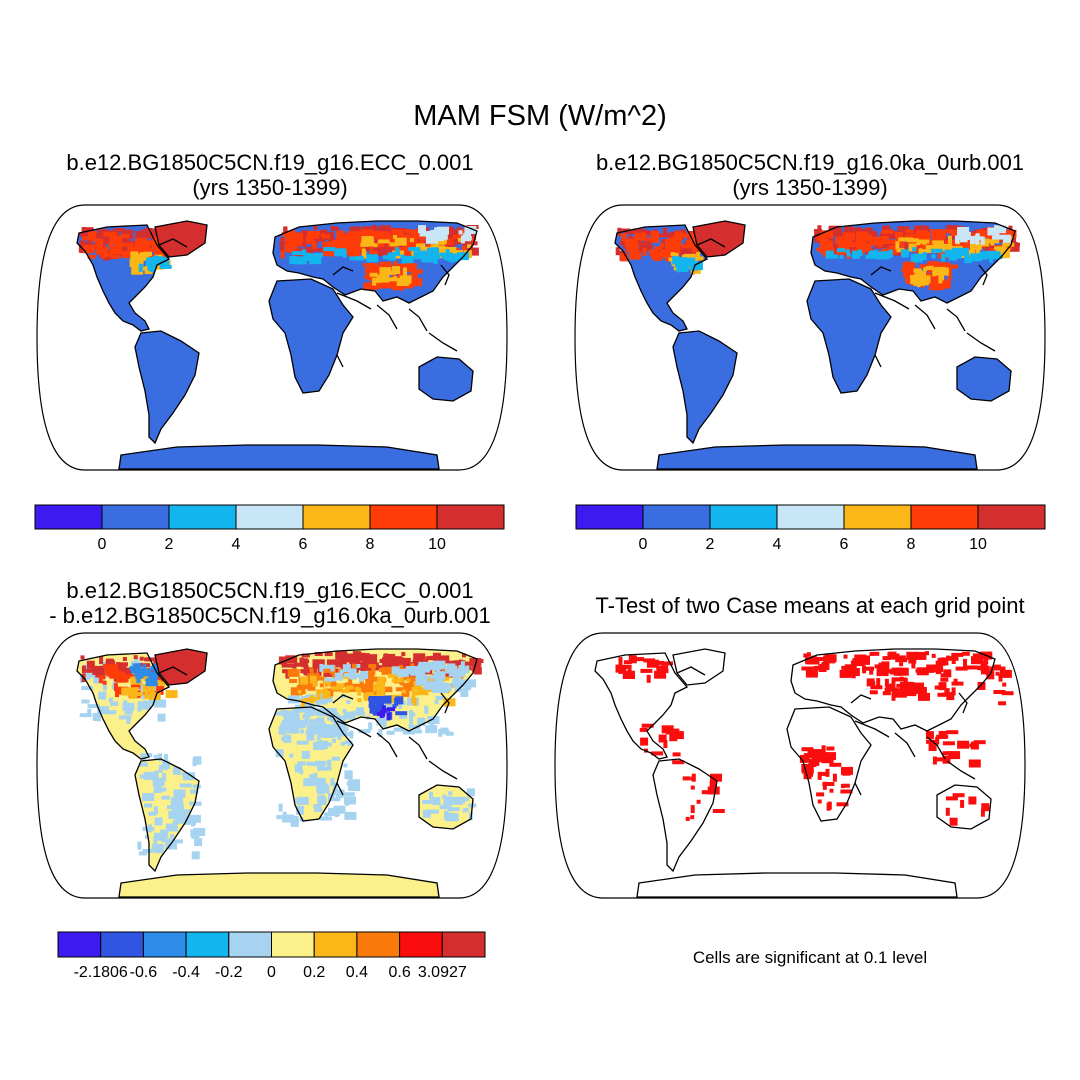 The height and width of the screenshot is (1080, 1080). I want to click on map-panel-ttest, so click(790, 765).